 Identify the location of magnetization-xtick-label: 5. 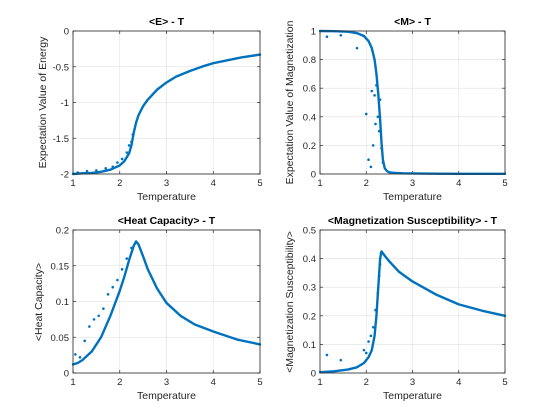
(504, 183).